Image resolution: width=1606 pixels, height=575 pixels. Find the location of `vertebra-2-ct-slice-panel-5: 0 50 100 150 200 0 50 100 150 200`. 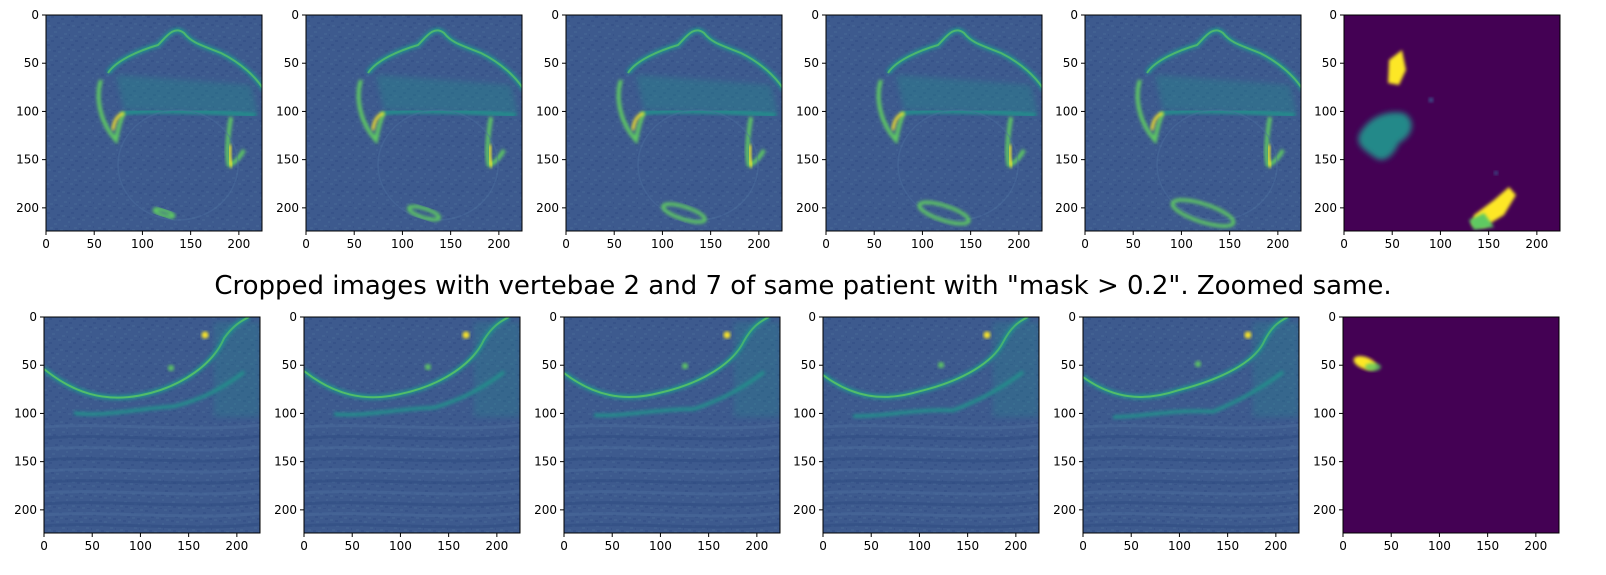

vertebra-2-ct-slice-panel-5: 0 50 100 150 200 0 50 100 150 200 is located at coordinates (1193, 123).